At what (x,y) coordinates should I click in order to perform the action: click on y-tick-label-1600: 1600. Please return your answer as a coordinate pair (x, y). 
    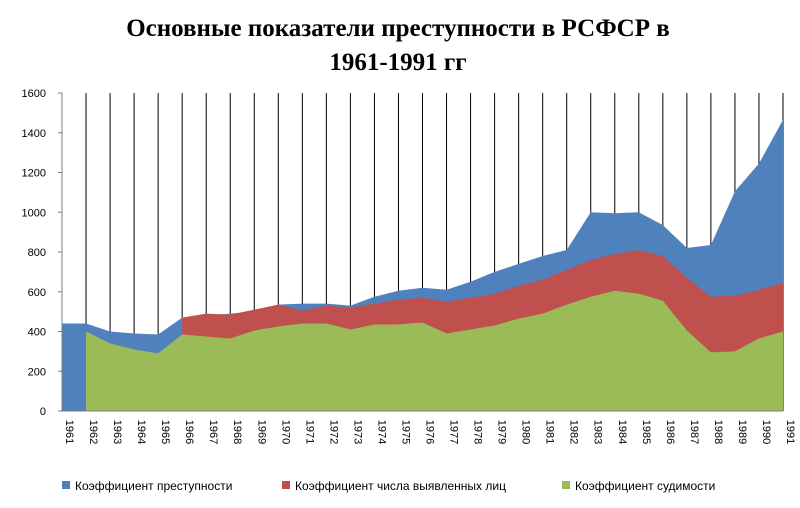
    Looking at the image, I should click on (34, 94).